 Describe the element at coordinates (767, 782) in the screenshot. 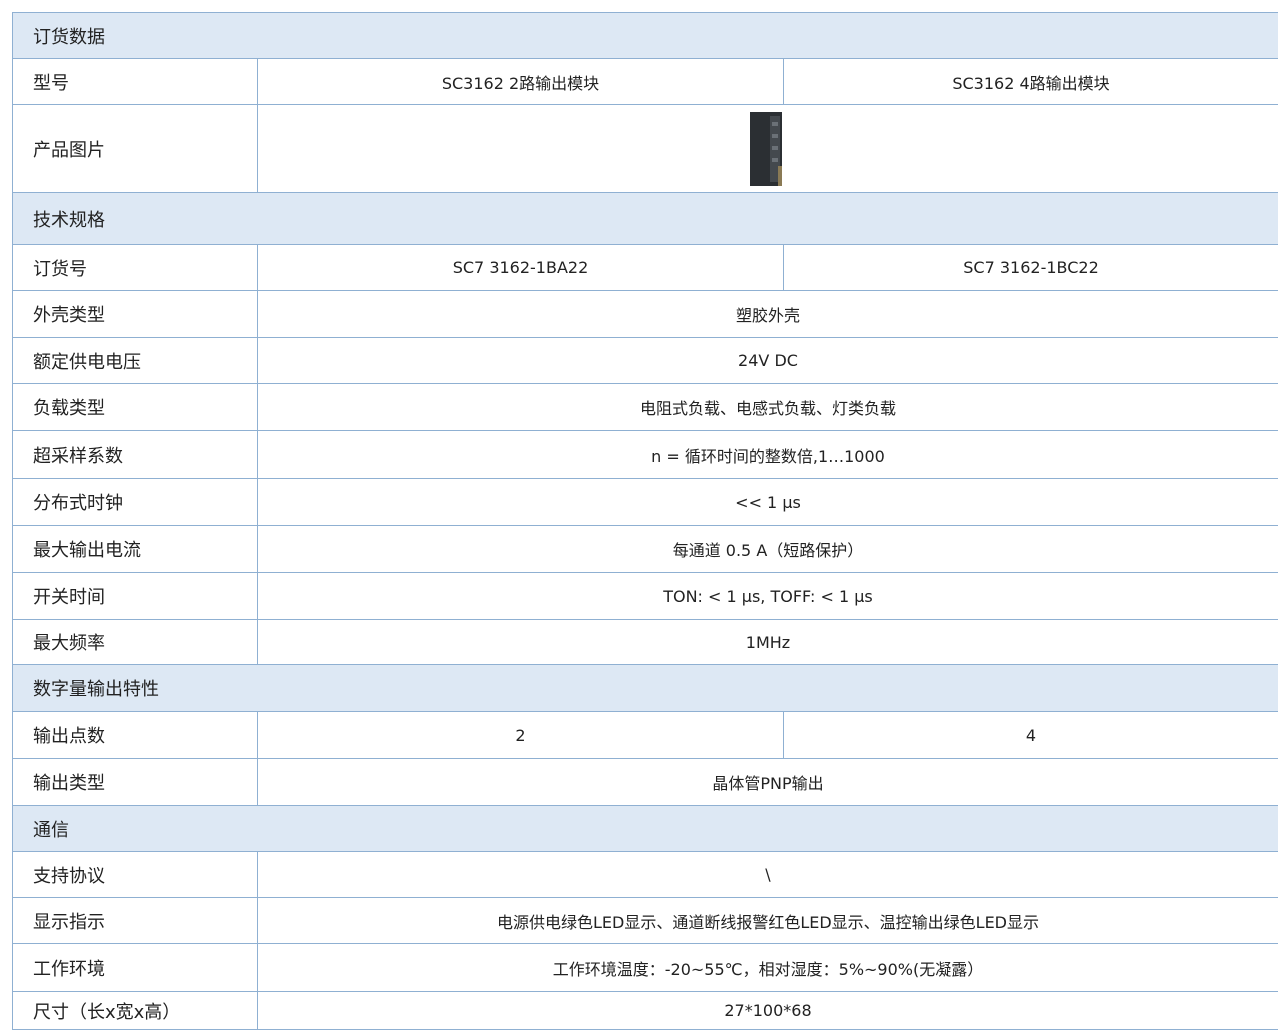

I see `row-value: 晶体管PNP输出` at that location.